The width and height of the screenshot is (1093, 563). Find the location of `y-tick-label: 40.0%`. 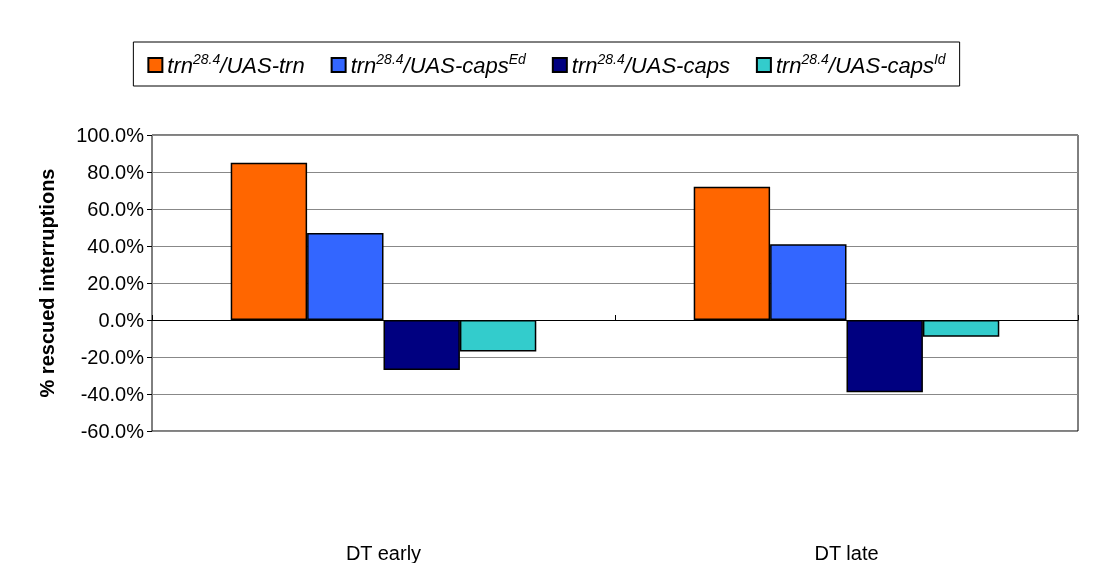

y-tick-label: 40.0% is located at coordinates (116, 246).